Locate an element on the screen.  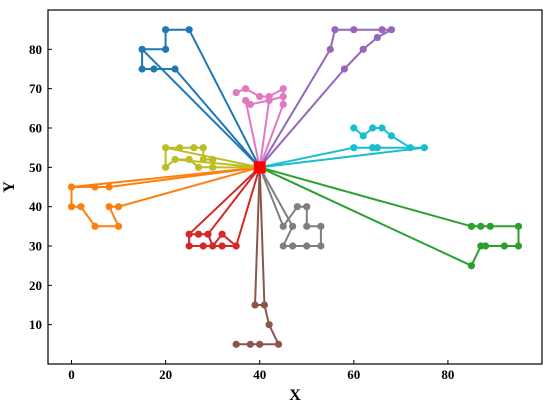
y-tick-label: 30 is located at coordinates (35, 246).